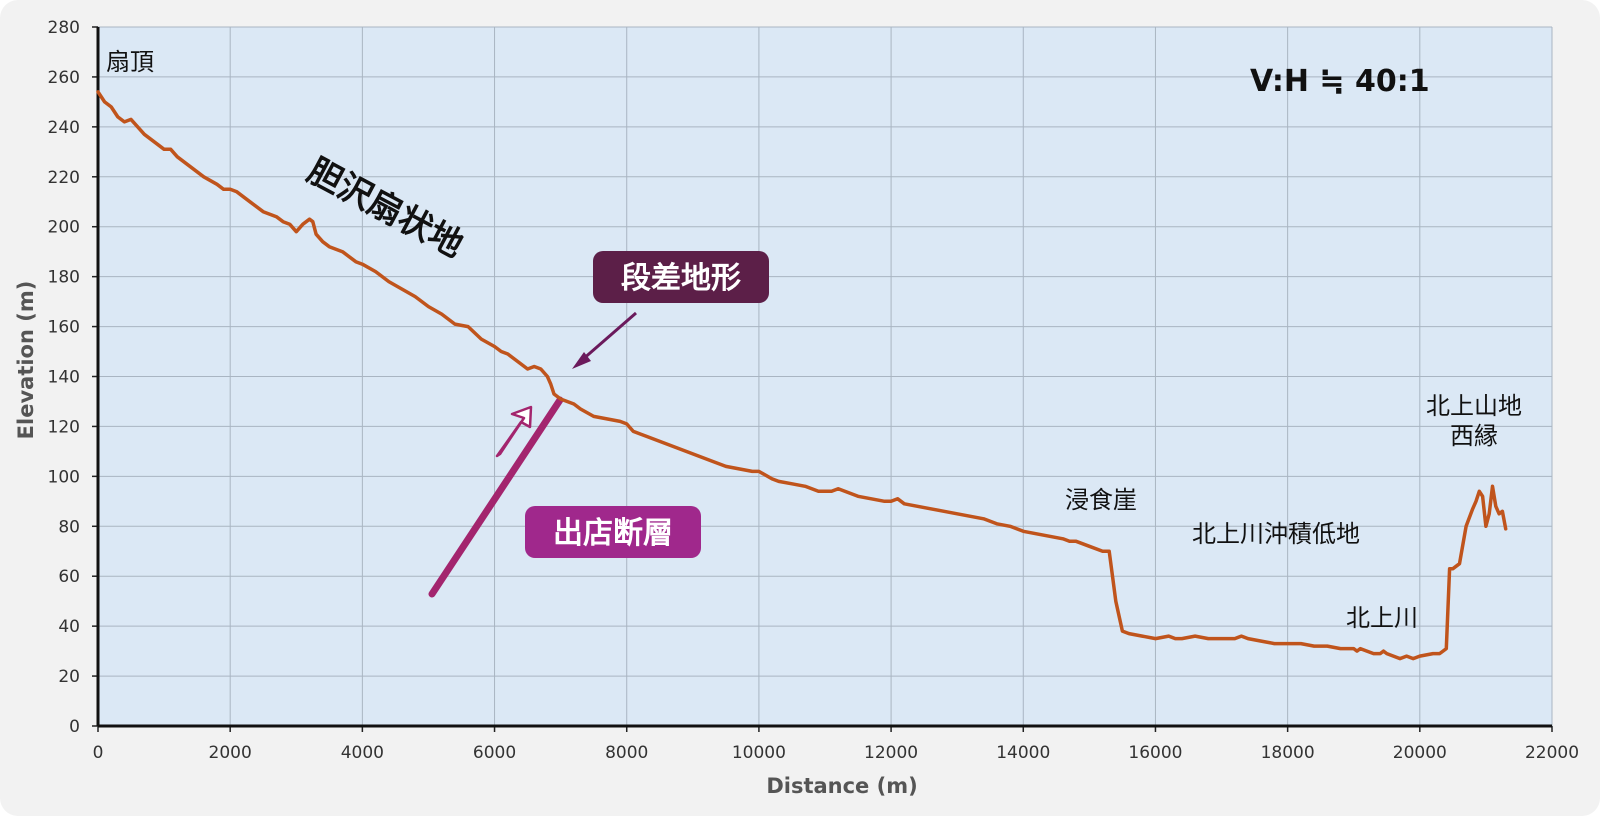 The image size is (1600, 816). I want to click on label-mountains-2: 西縁, so click(1474, 436).